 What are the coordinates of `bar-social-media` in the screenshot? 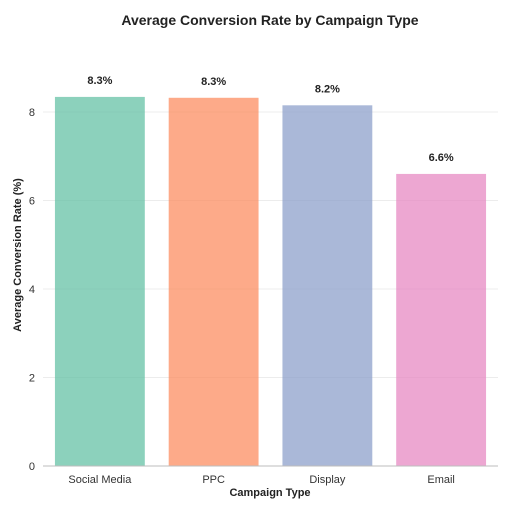 It's located at (99, 281).